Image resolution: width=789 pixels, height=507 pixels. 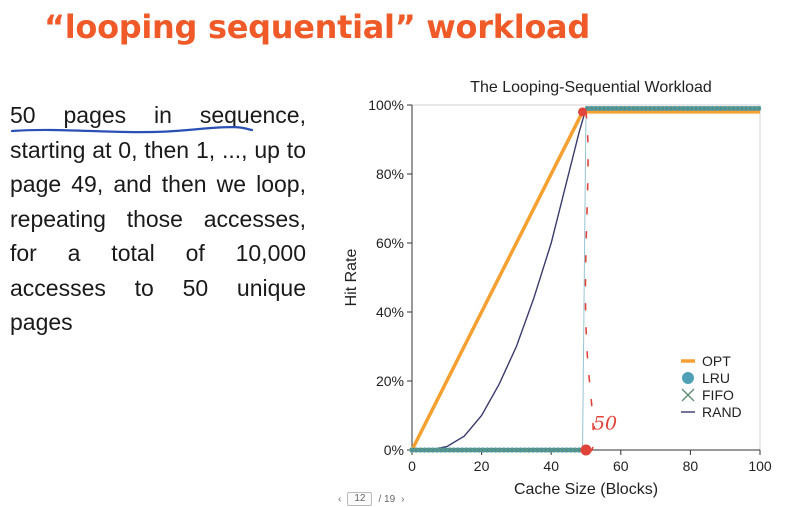 What do you see at coordinates (583, 112) in the screenshot?
I see `annotation-dot-top` at bounding box center [583, 112].